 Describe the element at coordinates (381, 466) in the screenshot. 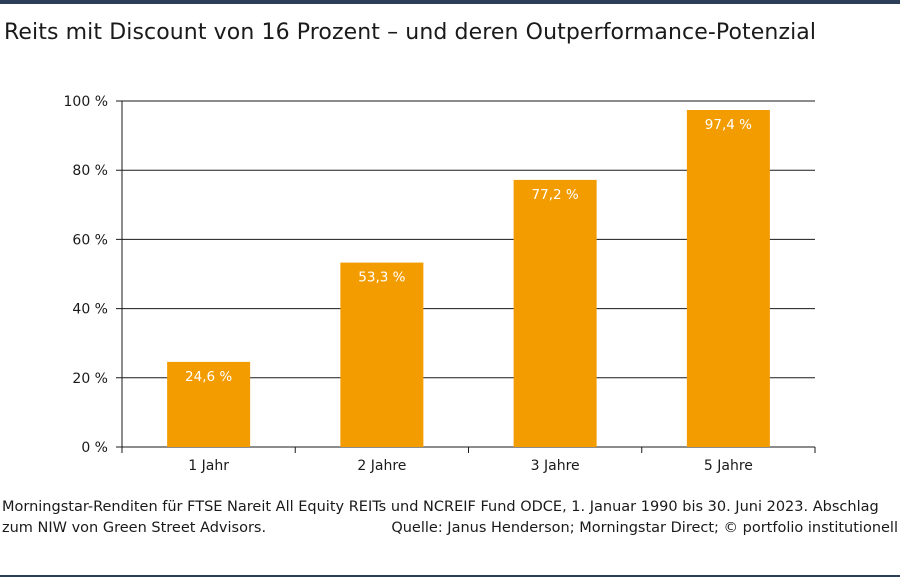

I see `x-tick-label: 2 Jahre` at that location.